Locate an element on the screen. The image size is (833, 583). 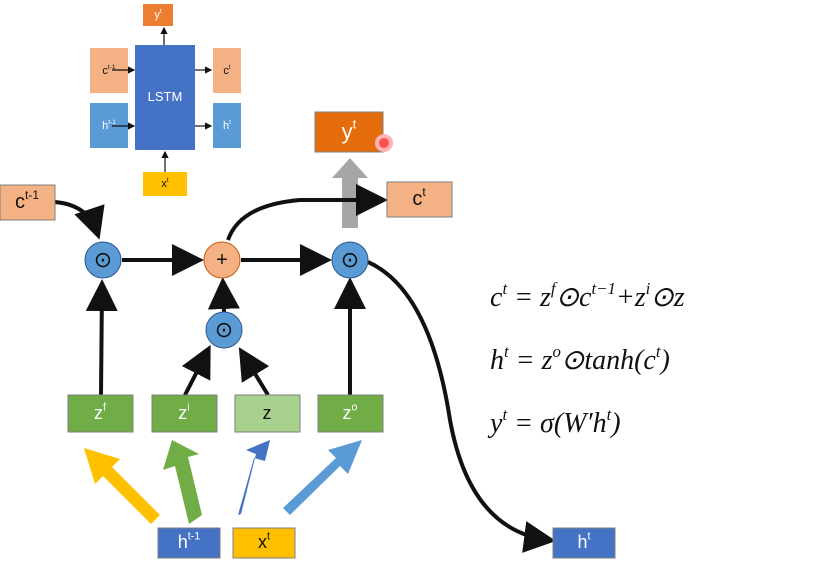
label-base: ⊙c is located at coordinates (574, 297).